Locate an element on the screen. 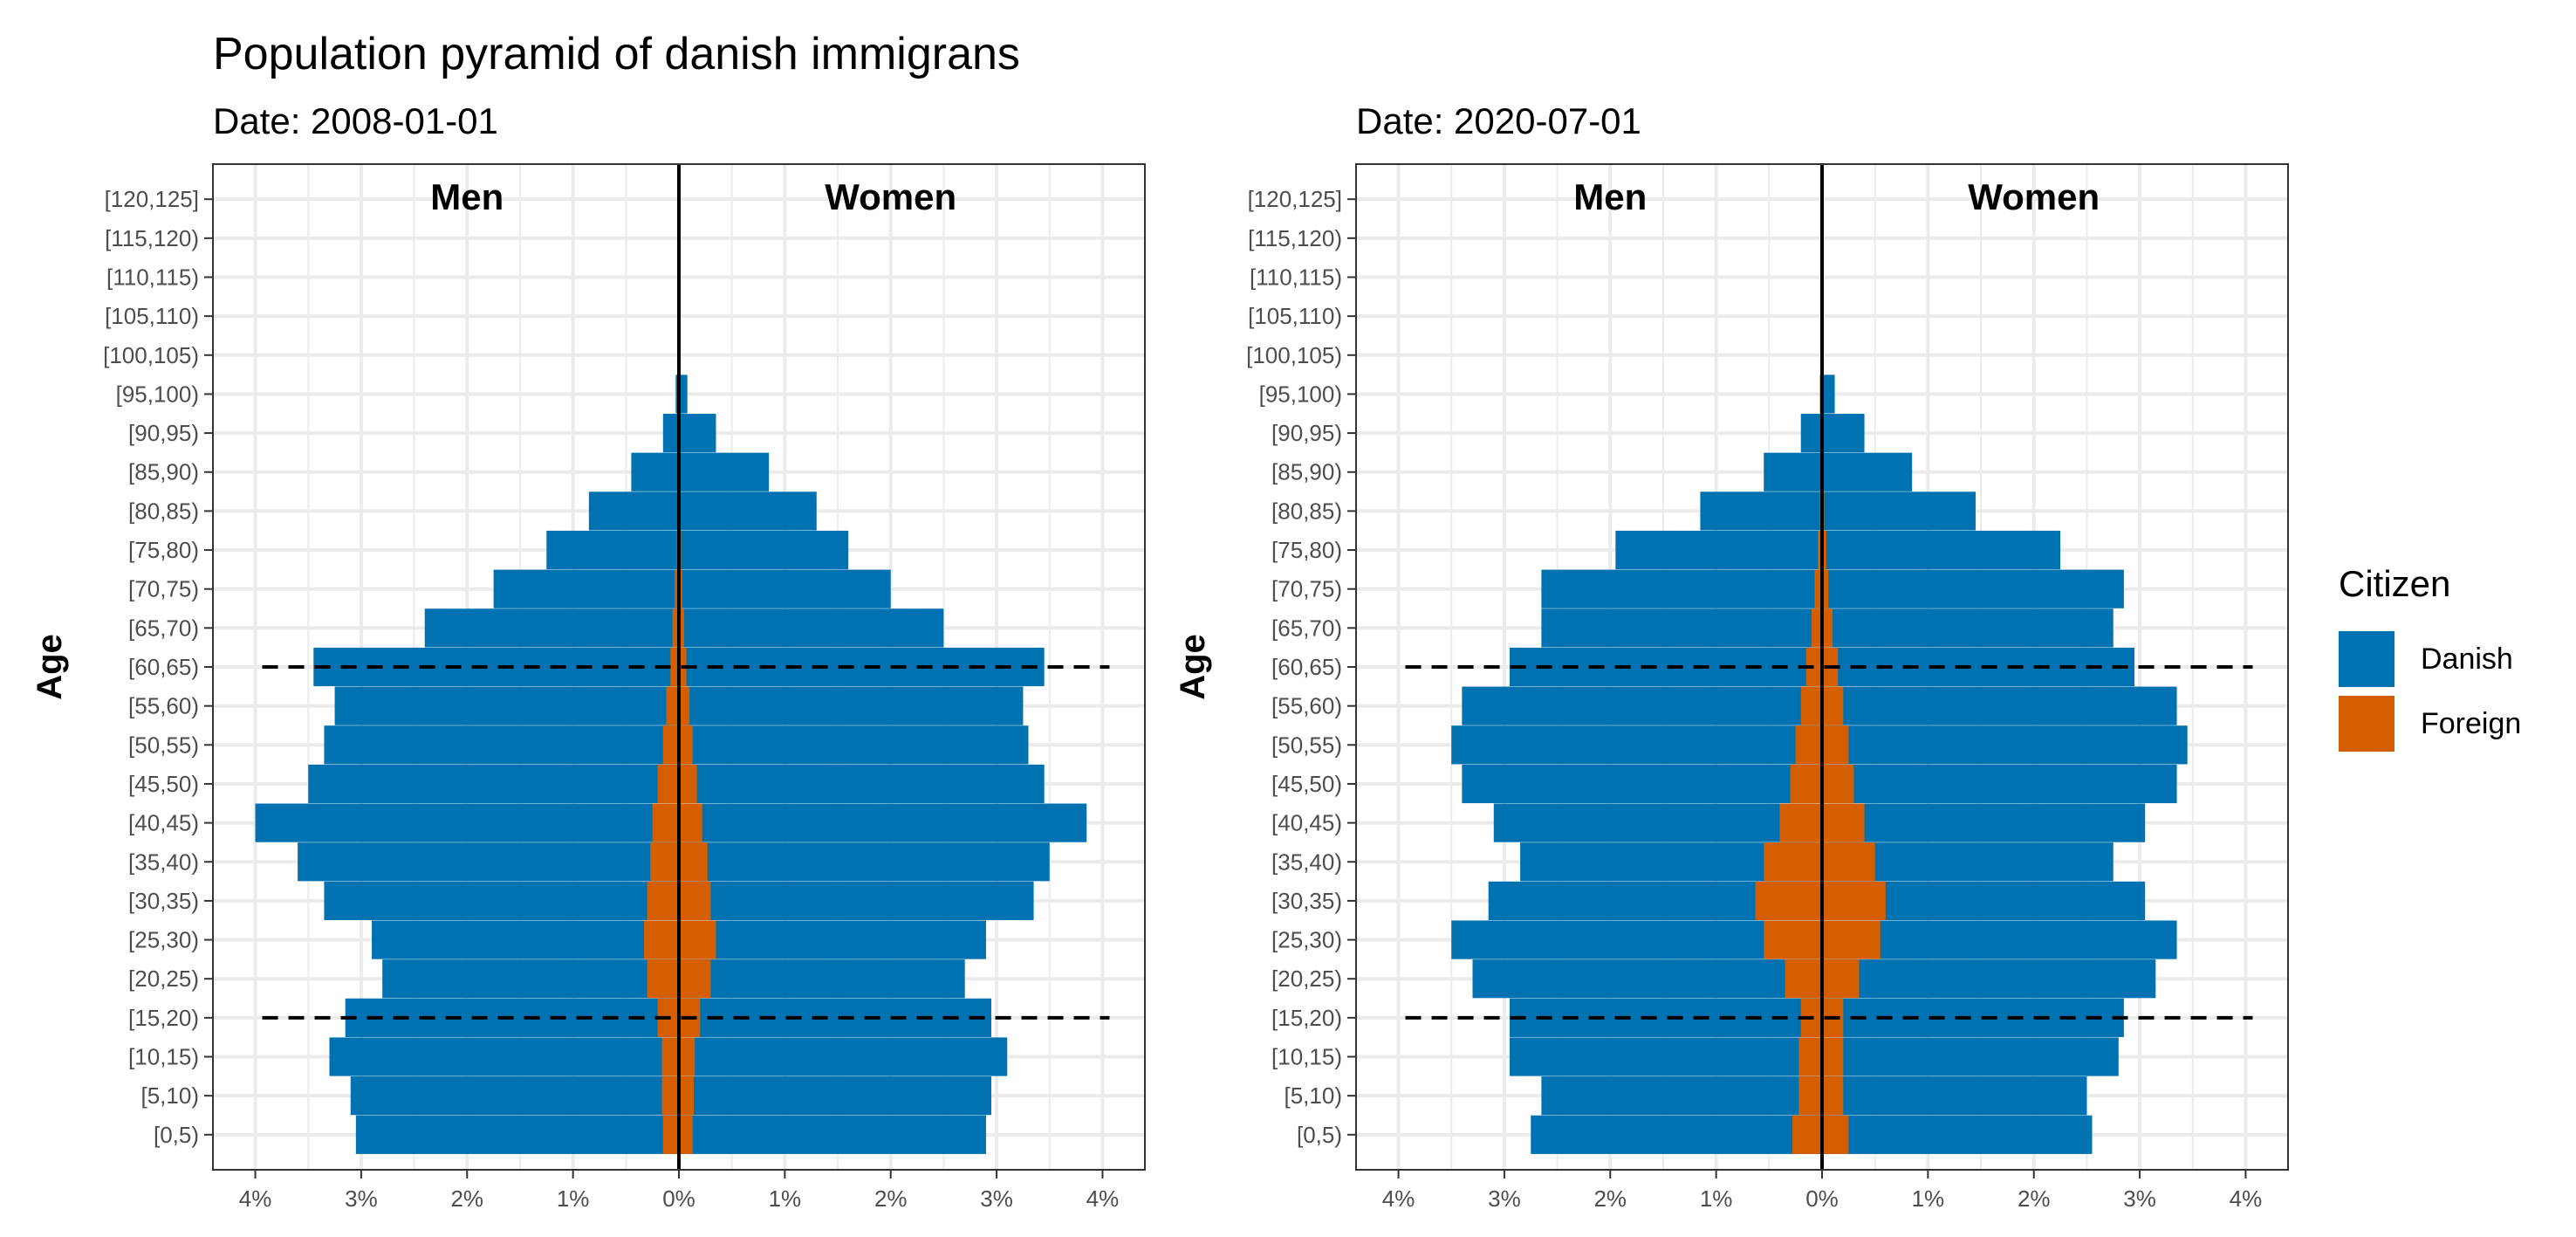 This screenshot has width=2576, height=1237. legend-title: Citizen is located at coordinates (2395, 583).